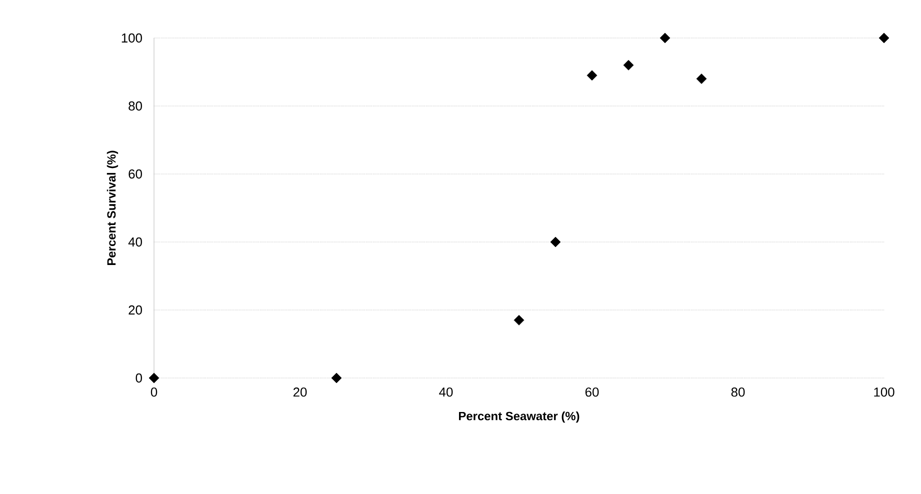 Image resolution: width=921 pixels, height=494 pixels. Describe the element at coordinates (112, 207) in the screenshot. I see `y-axis-title: Percent Survival (%)` at that location.